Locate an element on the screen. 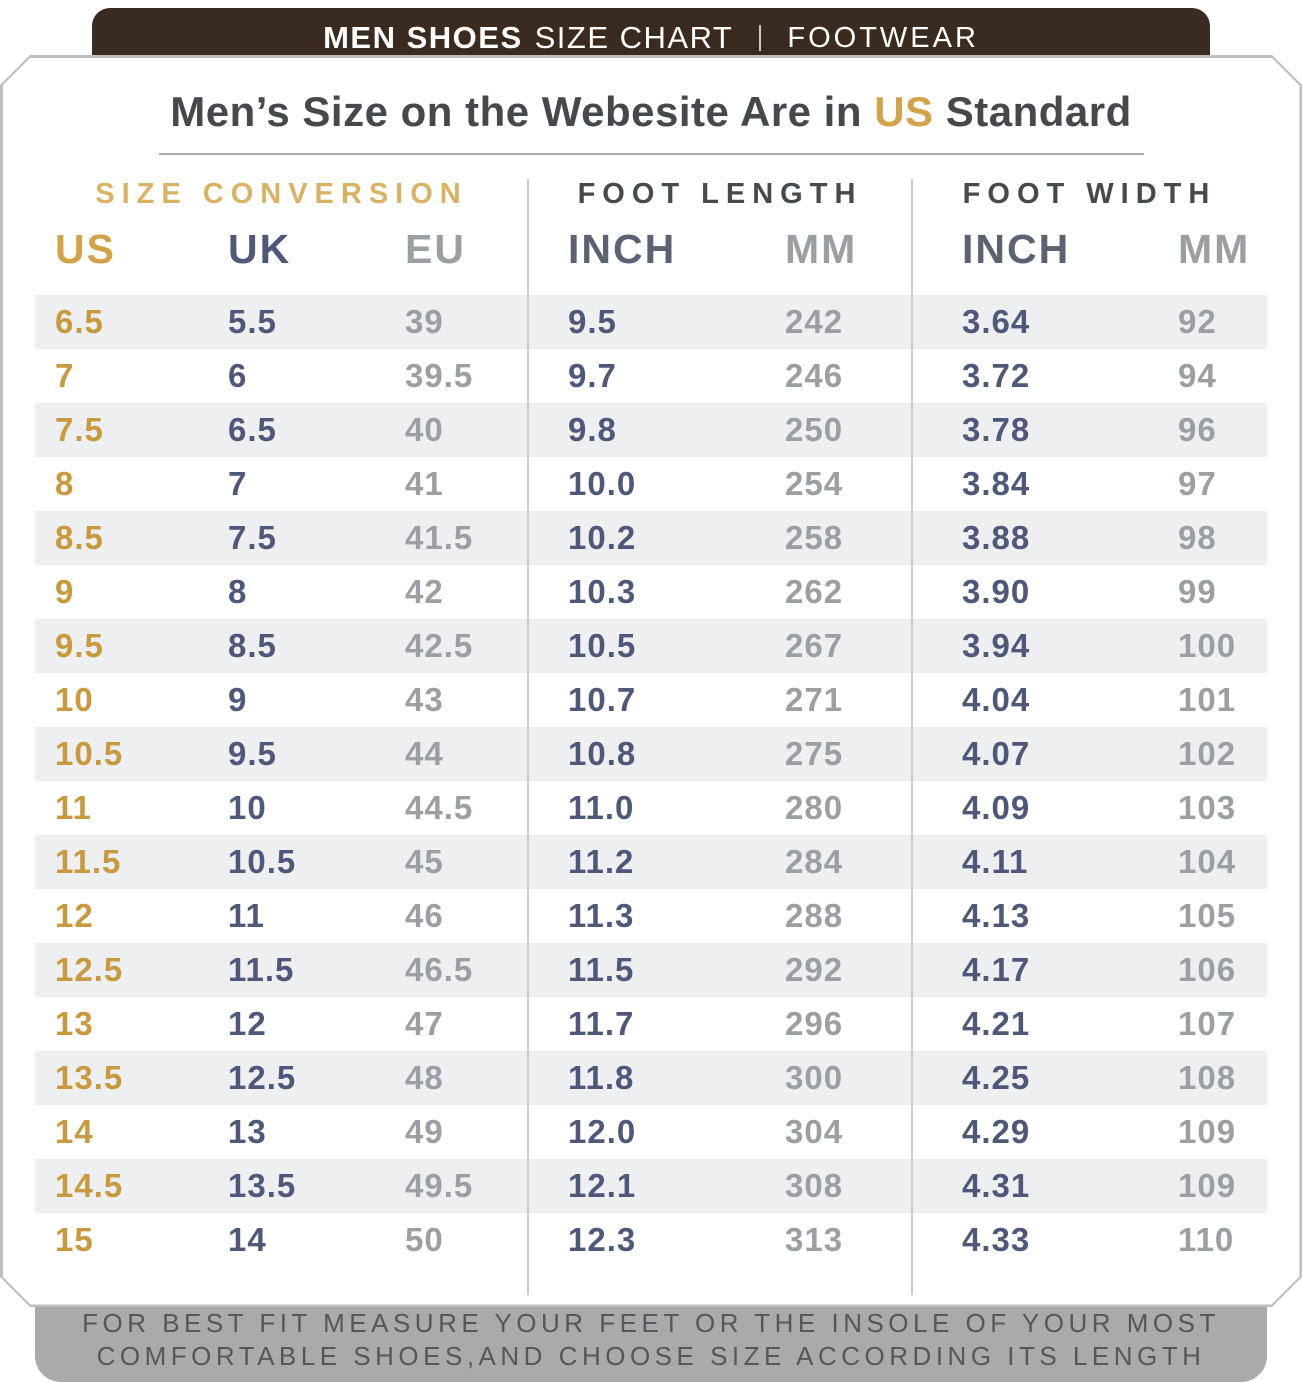 Image resolution: width=1302 pixels, height=1382 pixels. title-underline is located at coordinates (651, 154).